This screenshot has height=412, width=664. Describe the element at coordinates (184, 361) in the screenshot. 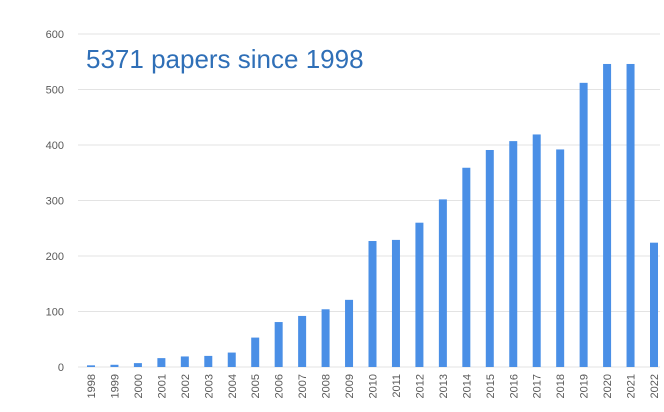

I see `bar-2002` at that location.